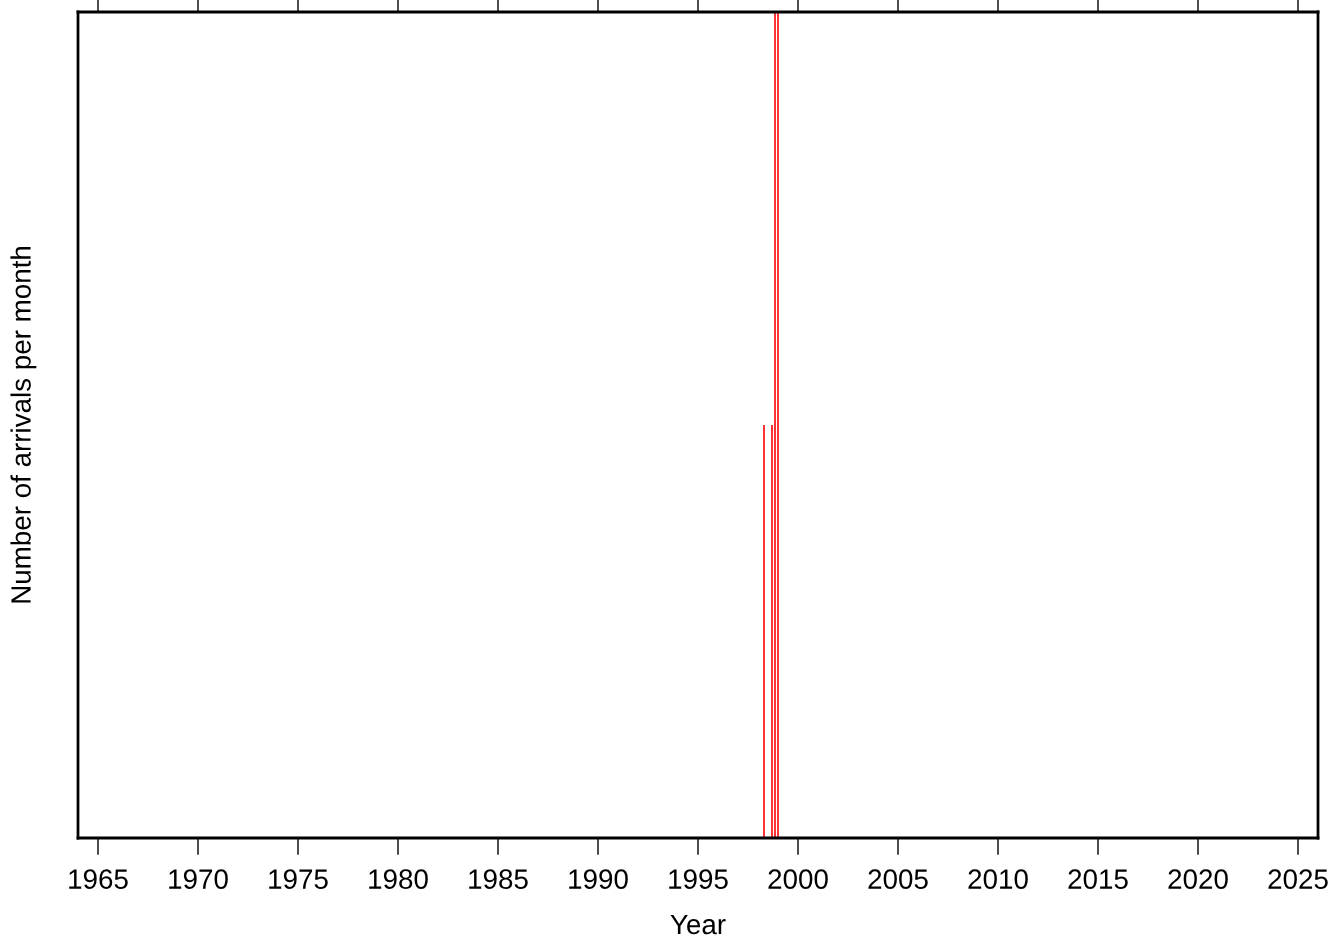  Describe the element at coordinates (598, 879) in the screenshot. I see `x-tick-label: 1990` at that location.